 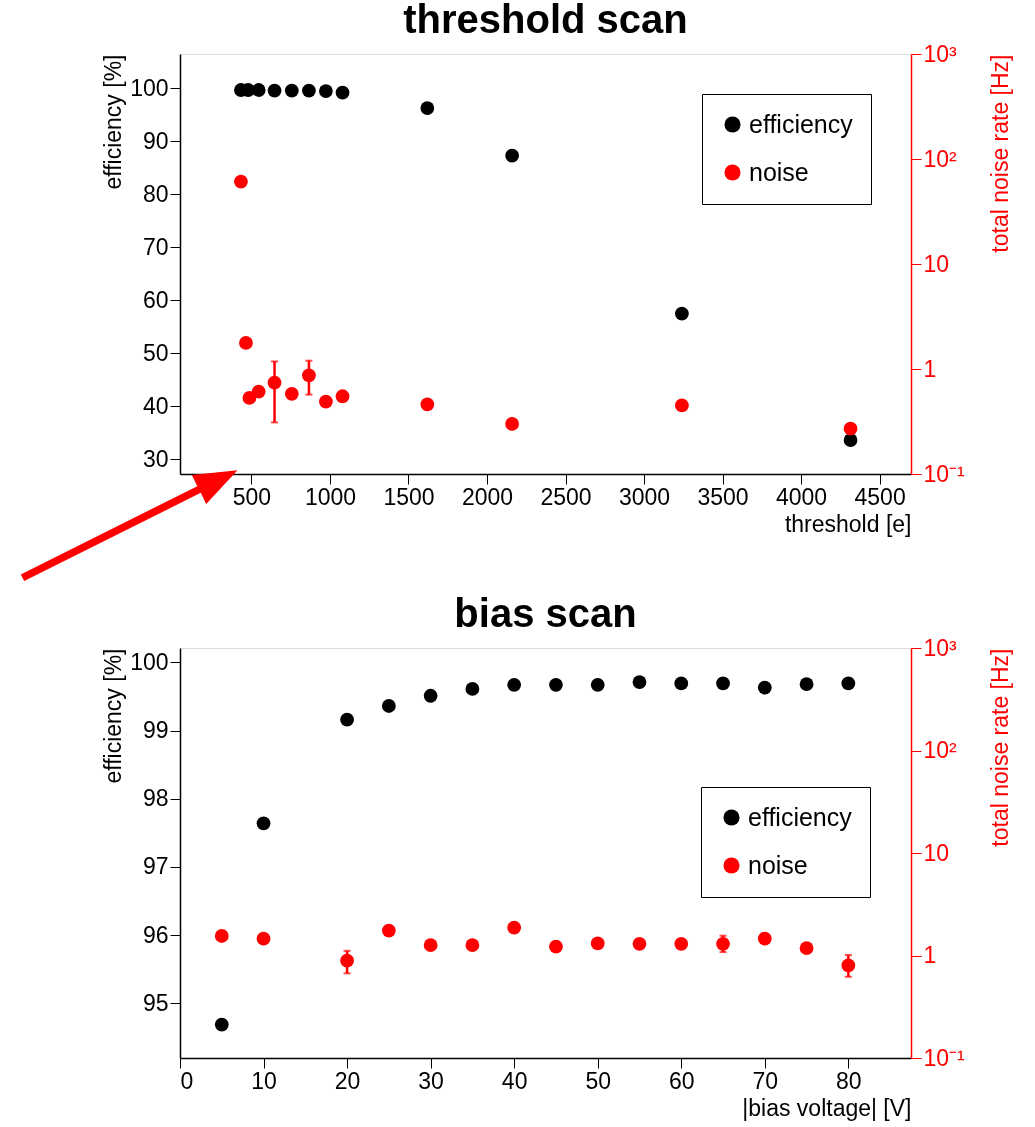 I want to click on y-tick-label: 40, so click(x=155, y=405).